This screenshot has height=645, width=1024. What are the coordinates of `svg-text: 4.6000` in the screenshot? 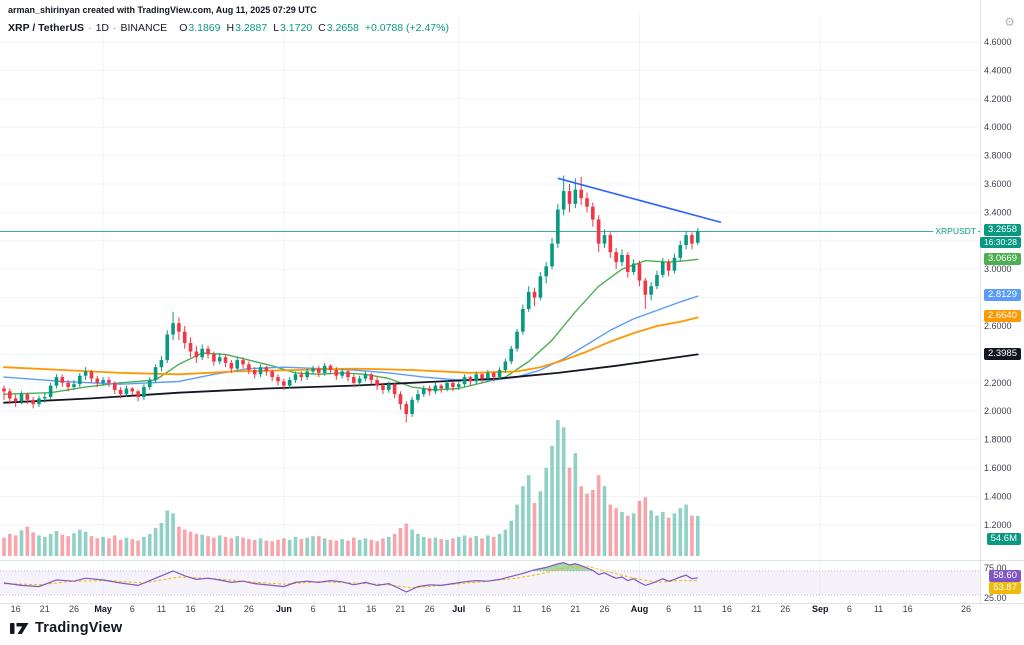 It's located at (998, 42).